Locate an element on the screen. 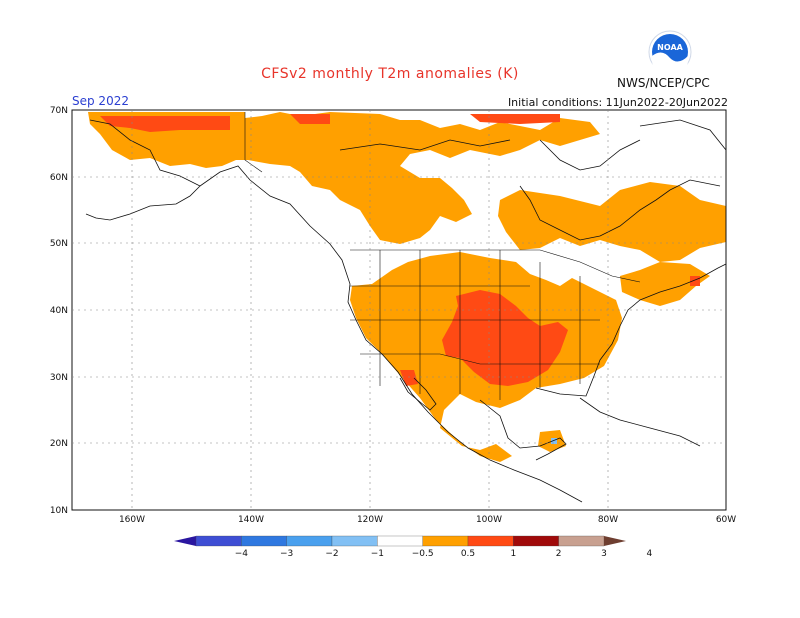 The height and width of the screenshot is (618, 800). colorbar: −4 −3 −2 −1 −0.5 0.5 1 2 3 4 is located at coordinates (413, 547).